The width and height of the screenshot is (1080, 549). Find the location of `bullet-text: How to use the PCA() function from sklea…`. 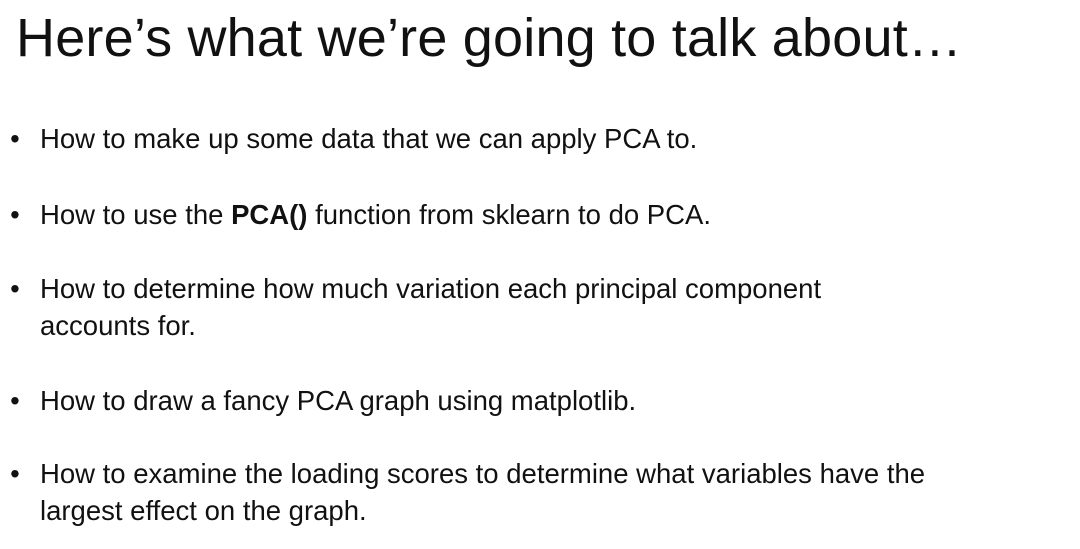

bullet-text: How to use the PCA() function from sklea… is located at coordinates (555, 214).